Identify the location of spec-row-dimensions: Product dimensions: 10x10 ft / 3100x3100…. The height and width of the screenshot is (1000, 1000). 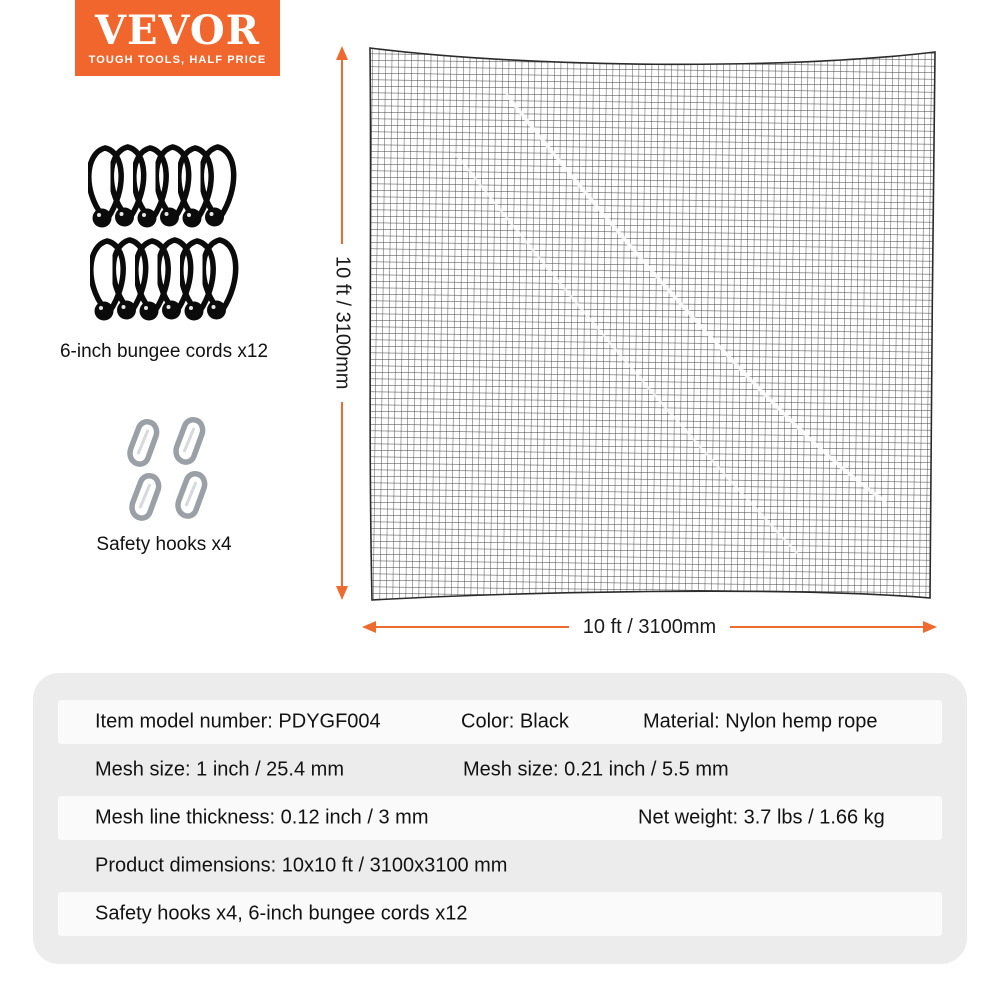
(500, 866).